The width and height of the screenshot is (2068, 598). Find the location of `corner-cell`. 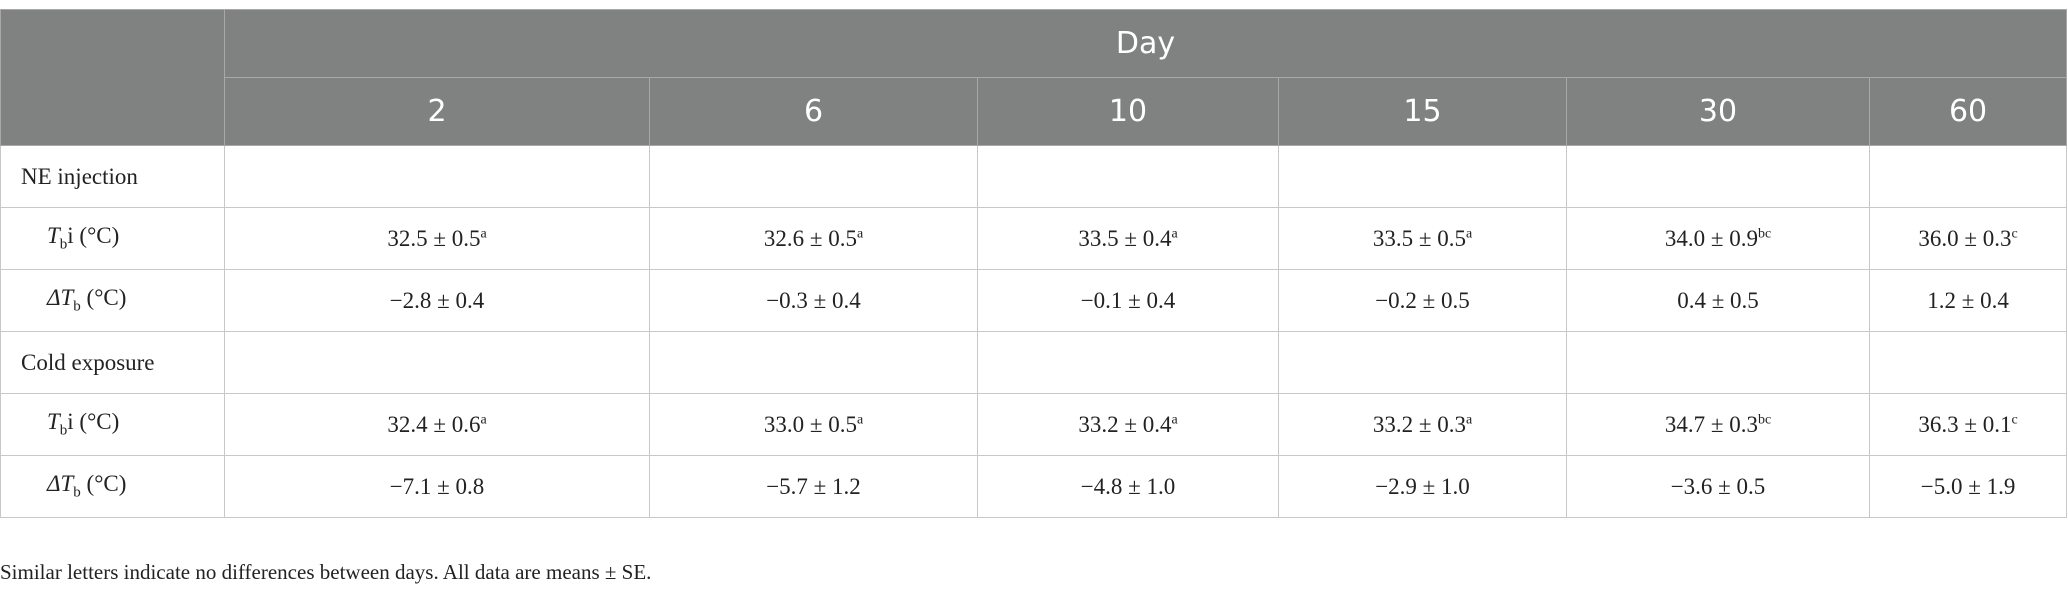

corner-cell is located at coordinates (112, 77).